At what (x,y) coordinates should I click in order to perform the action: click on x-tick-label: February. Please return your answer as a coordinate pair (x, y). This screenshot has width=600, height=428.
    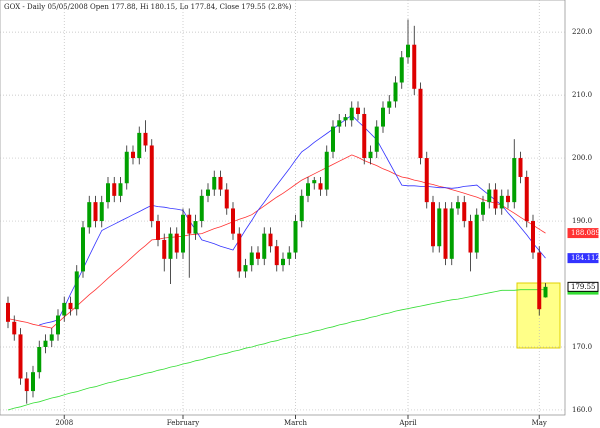
    Looking at the image, I should click on (183, 423).